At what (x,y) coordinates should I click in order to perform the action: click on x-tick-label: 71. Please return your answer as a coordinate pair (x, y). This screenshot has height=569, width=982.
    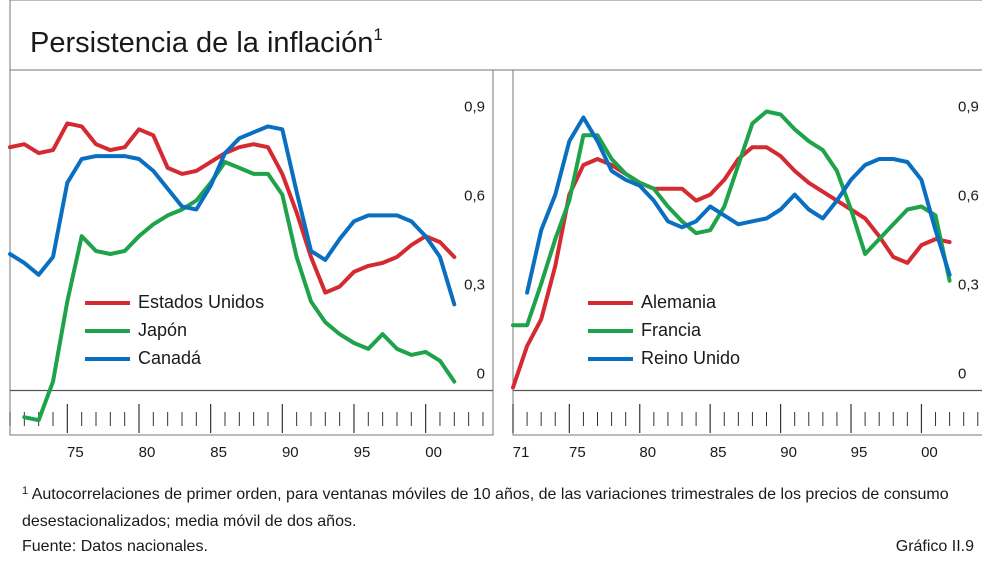
    Looking at the image, I should click on (521, 452).